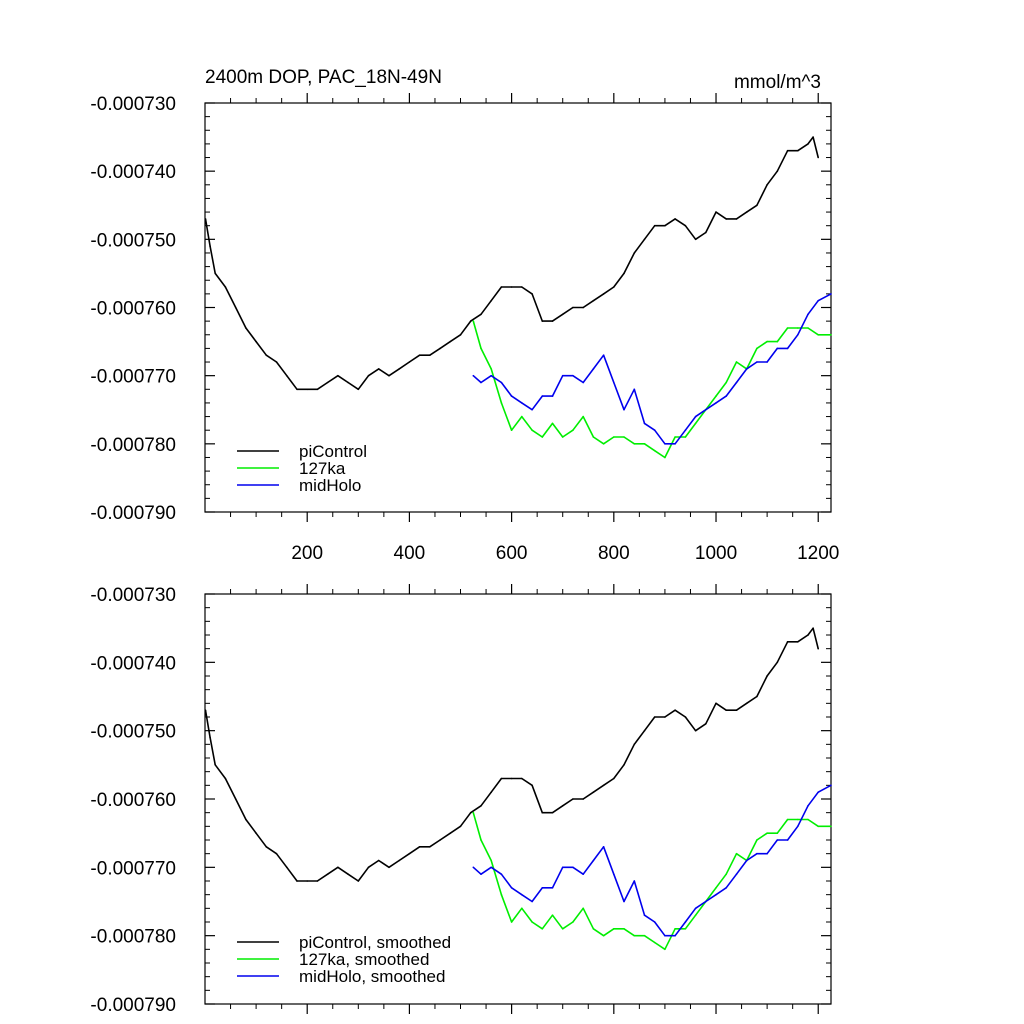 This screenshot has height=1024, width=1024. I want to click on series-line-127ka, so click(651, 881).